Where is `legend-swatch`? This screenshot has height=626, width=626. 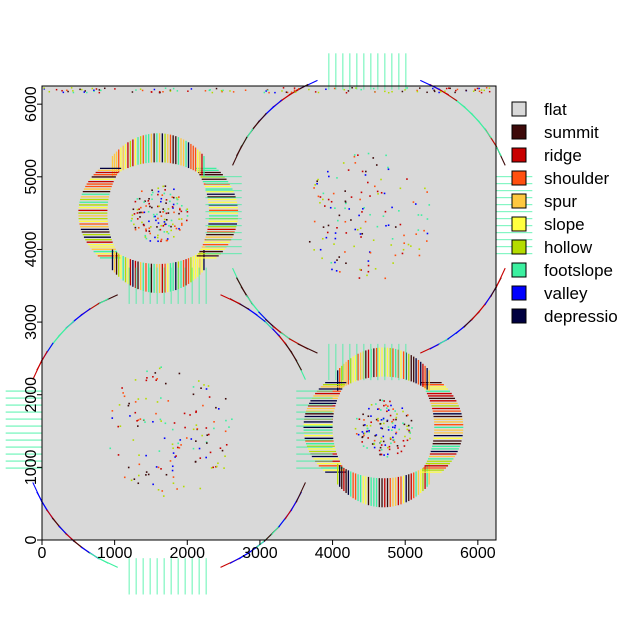
legend-swatch is located at coordinates (519, 224).